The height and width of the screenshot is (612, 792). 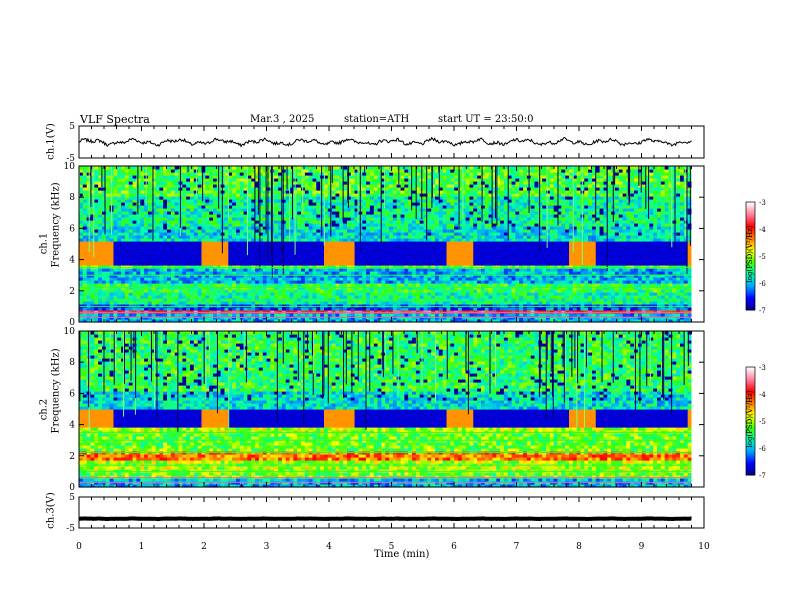 I want to click on spec1-ylabel: Frequency (kHz), so click(x=56, y=225).